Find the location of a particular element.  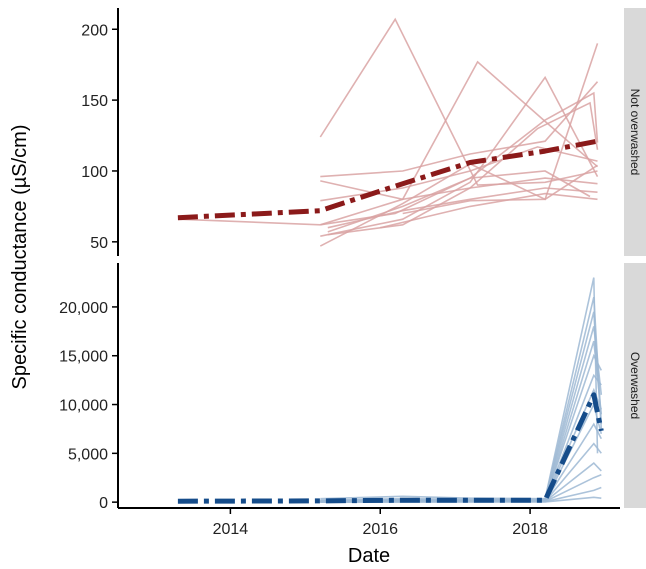

y-tick-label: 0 is located at coordinates (103, 503).